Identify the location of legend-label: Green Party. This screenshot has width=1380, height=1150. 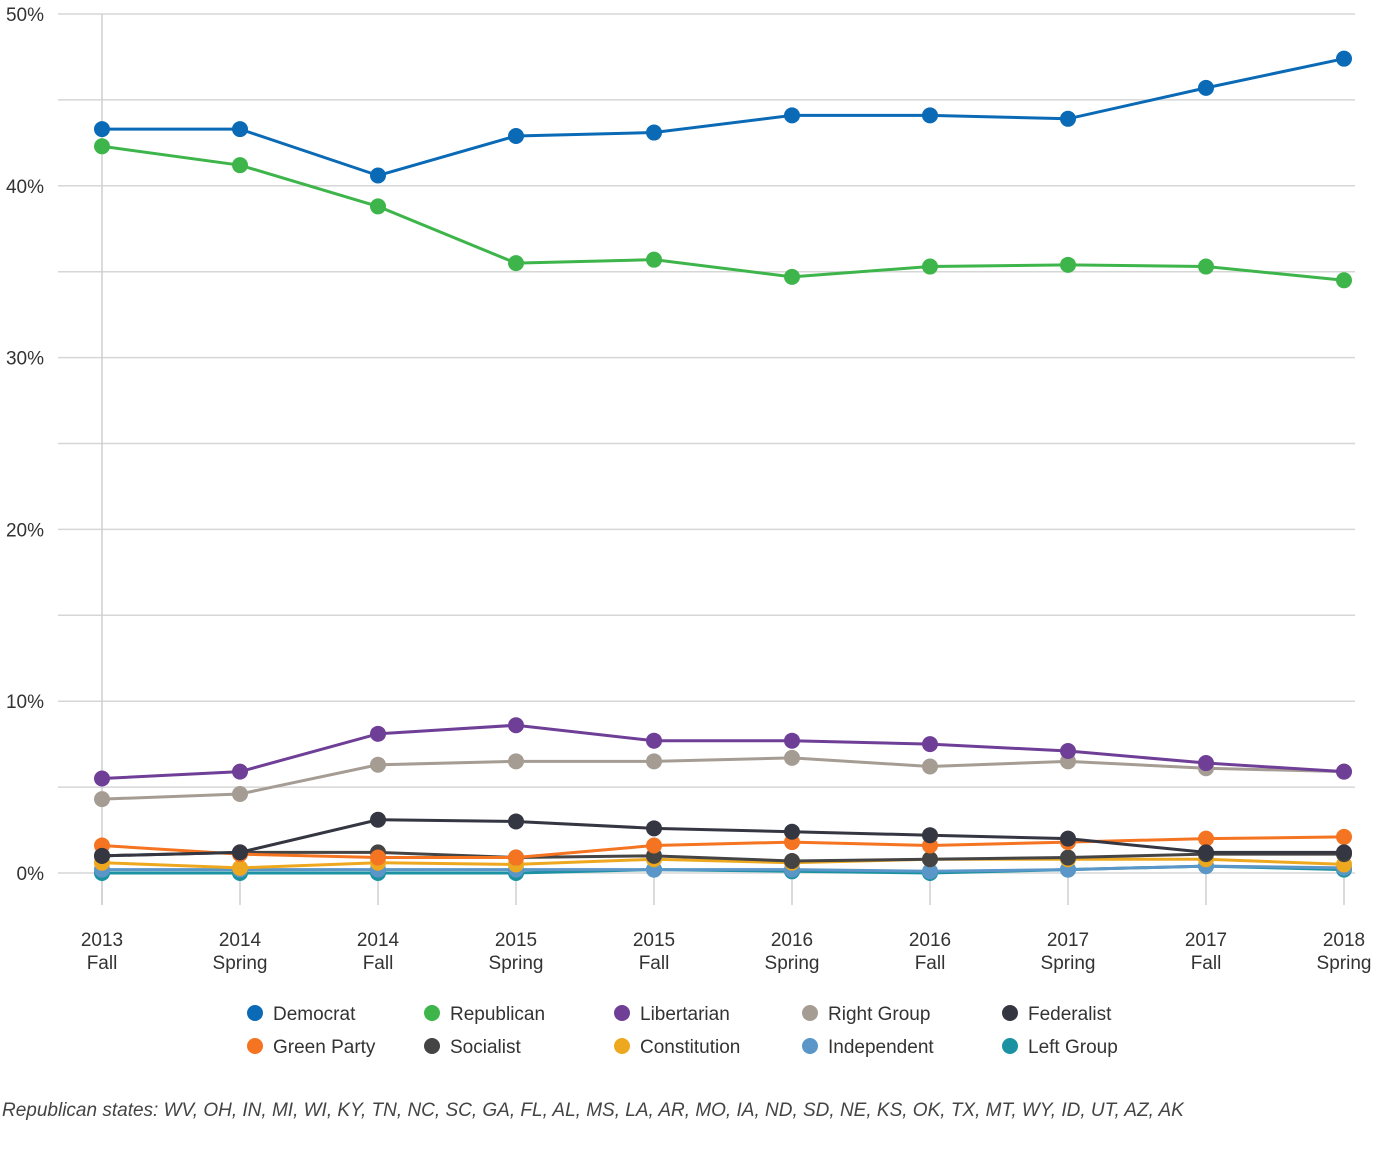
(324, 1047).